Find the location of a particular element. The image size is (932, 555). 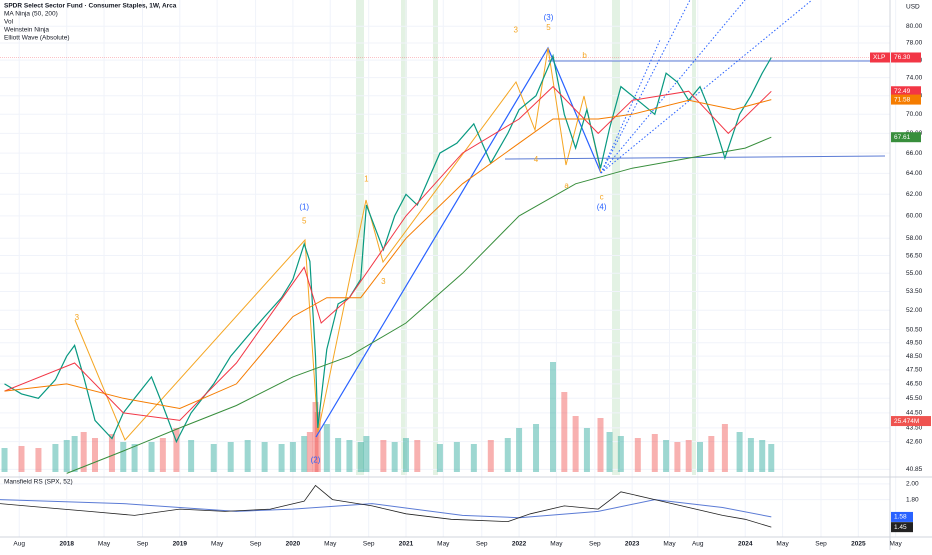

wave-label: 1 is located at coordinates (366, 179).